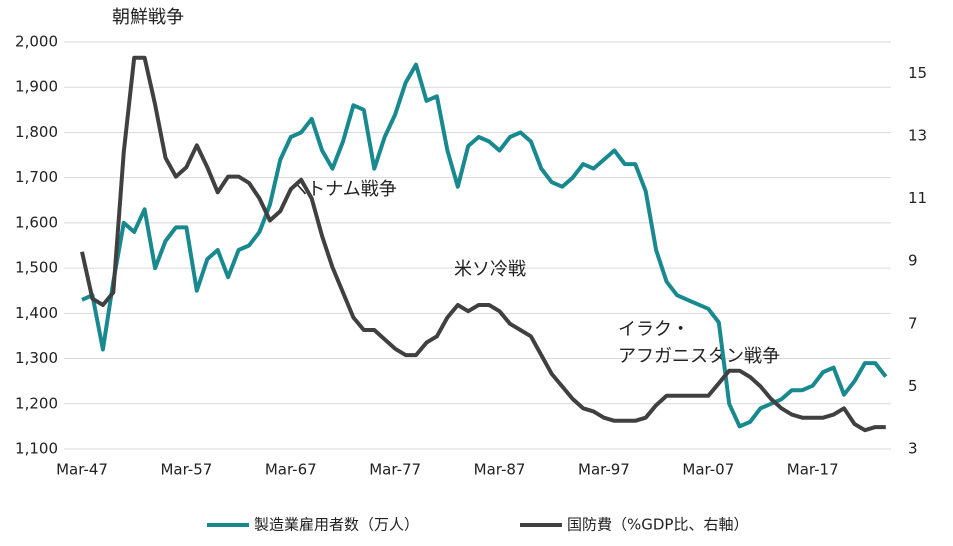  Describe the element at coordinates (148, 17) in the screenshot. I see `annotation: 朝鮮戦争` at that location.